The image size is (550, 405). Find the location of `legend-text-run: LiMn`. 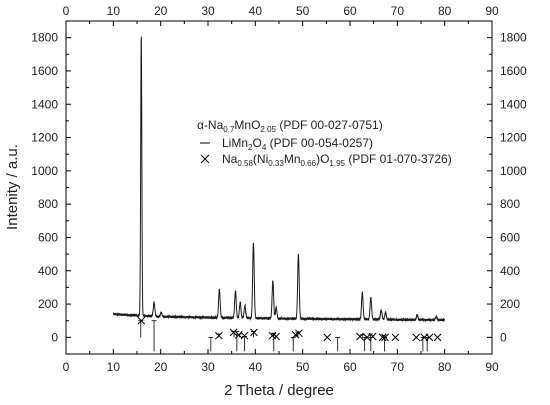

legend-text-run: LiMn is located at coordinates (235, 143).